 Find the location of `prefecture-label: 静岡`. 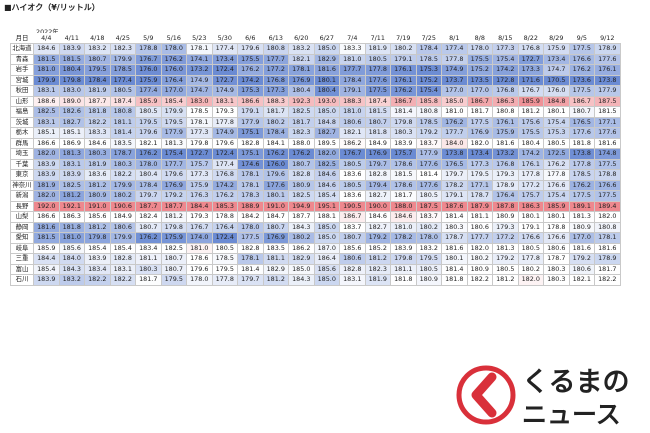

prefecture-label: 静岡 is located at coordinates (22, 227).